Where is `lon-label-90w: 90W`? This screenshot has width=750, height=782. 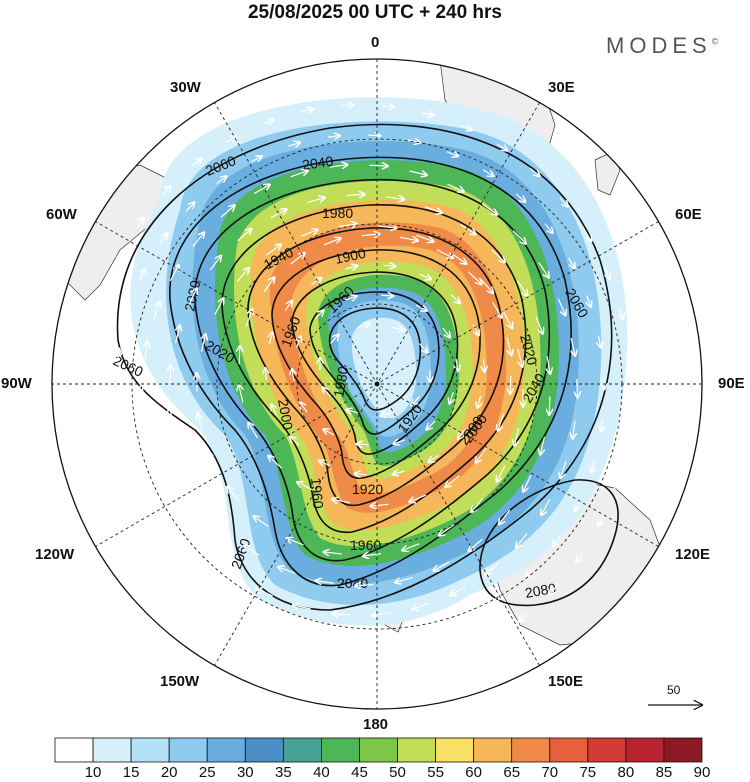 lon-label-90w: 90W is located at coordinates (16, 383).